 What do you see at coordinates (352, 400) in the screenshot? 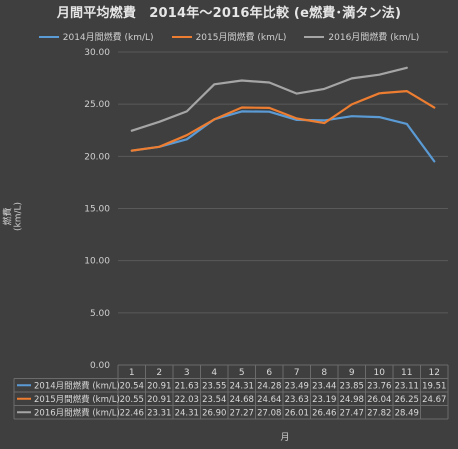
I see `data-label: 24.98` at bounding box center [352, 400].